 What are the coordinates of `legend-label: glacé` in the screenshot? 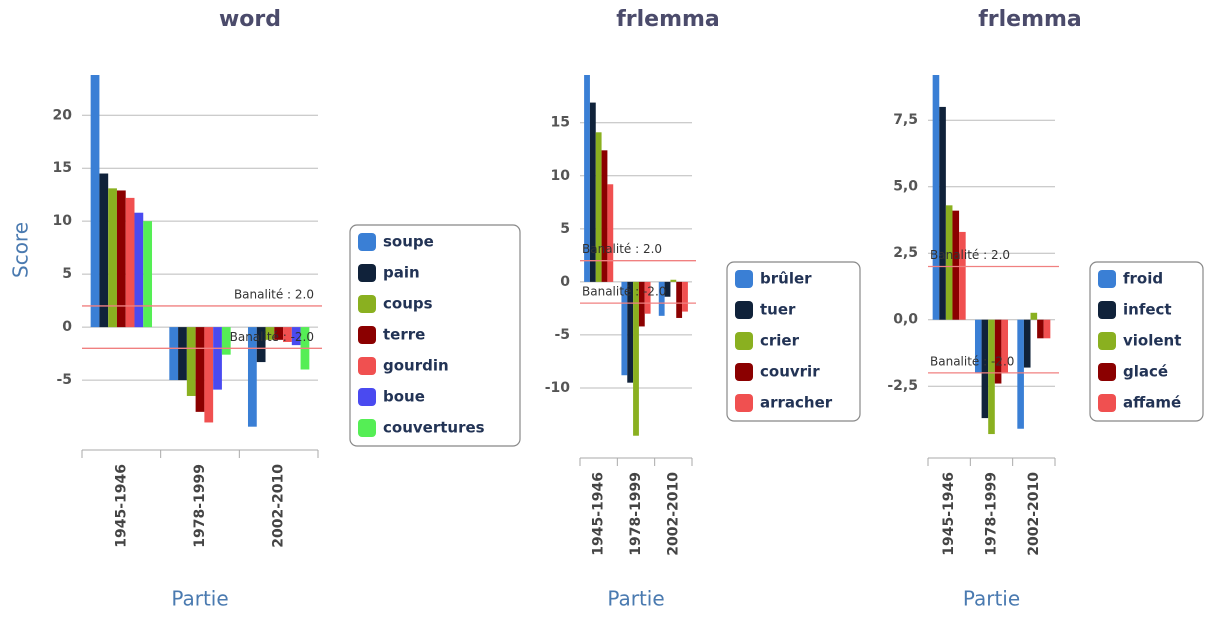 It's located at (1145, 372).